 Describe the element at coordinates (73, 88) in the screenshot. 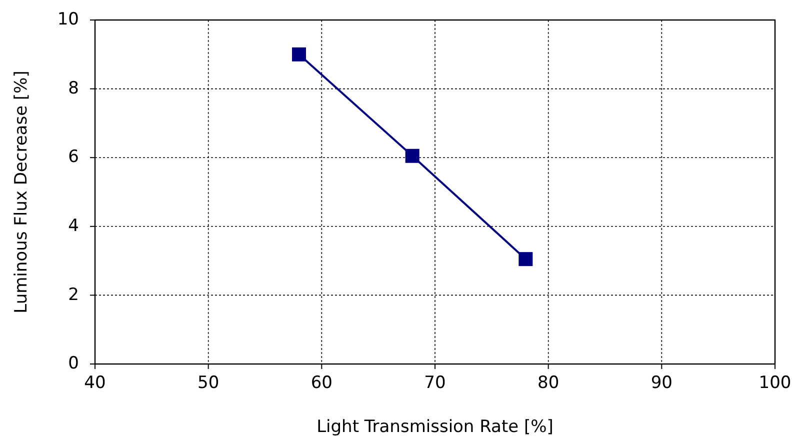

I see `y-tick-label: 8` at that location.